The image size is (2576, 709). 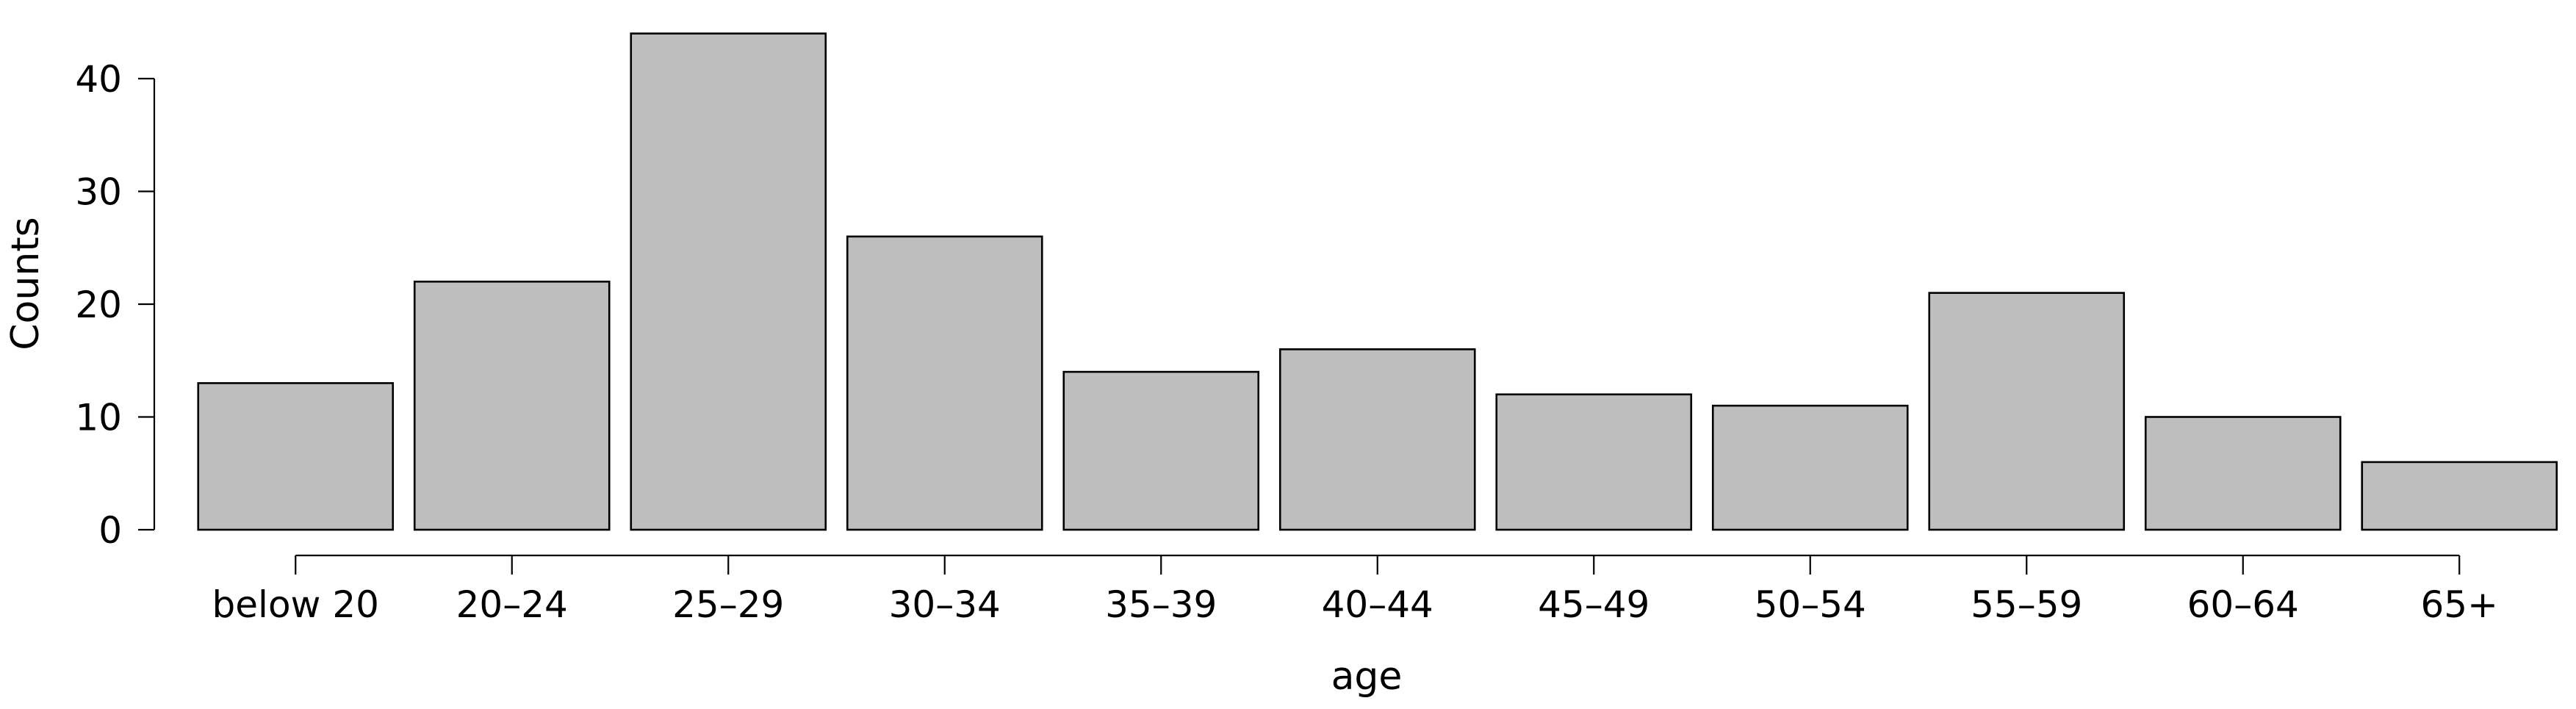 What do you see at coordinates (1593, 605) in the screenshot?
I see `x-tick-label-7: 45–49` at bounding box center [1593, 605].